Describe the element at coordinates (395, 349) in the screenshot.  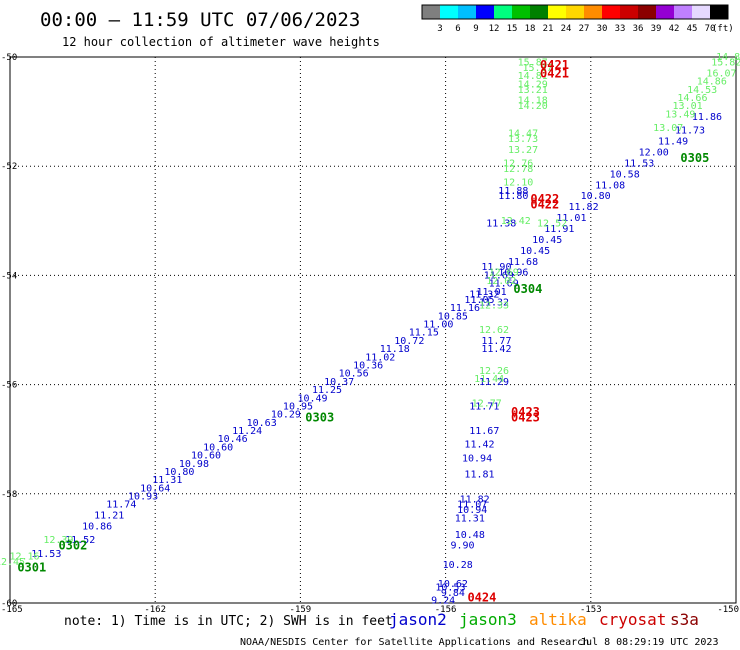
I see `data-point: 11.18` at that location.